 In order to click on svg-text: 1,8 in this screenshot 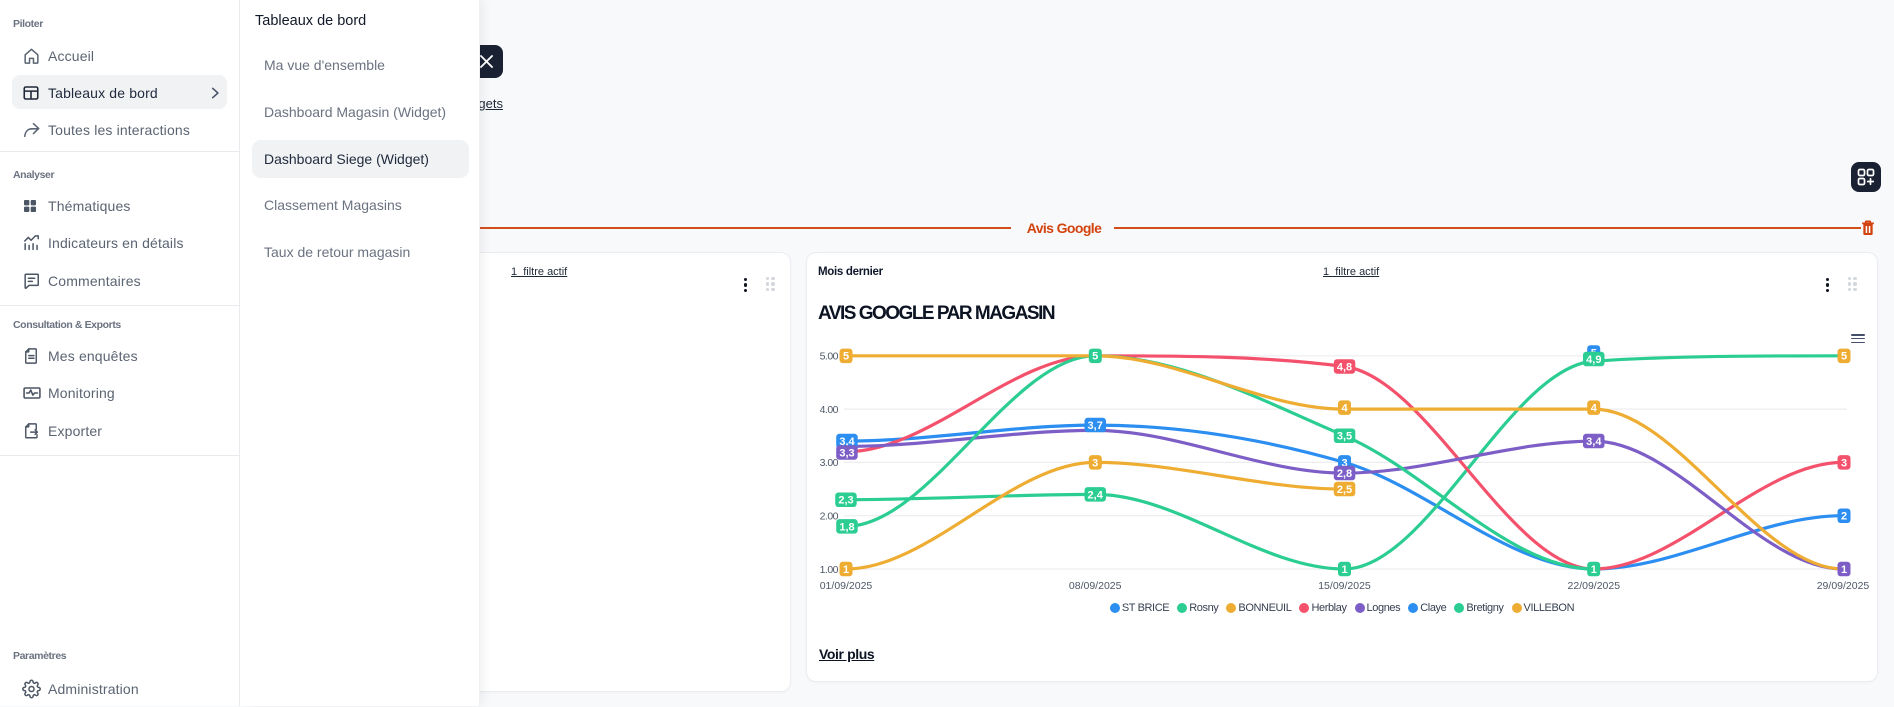, I will do `click(846, 527)`.